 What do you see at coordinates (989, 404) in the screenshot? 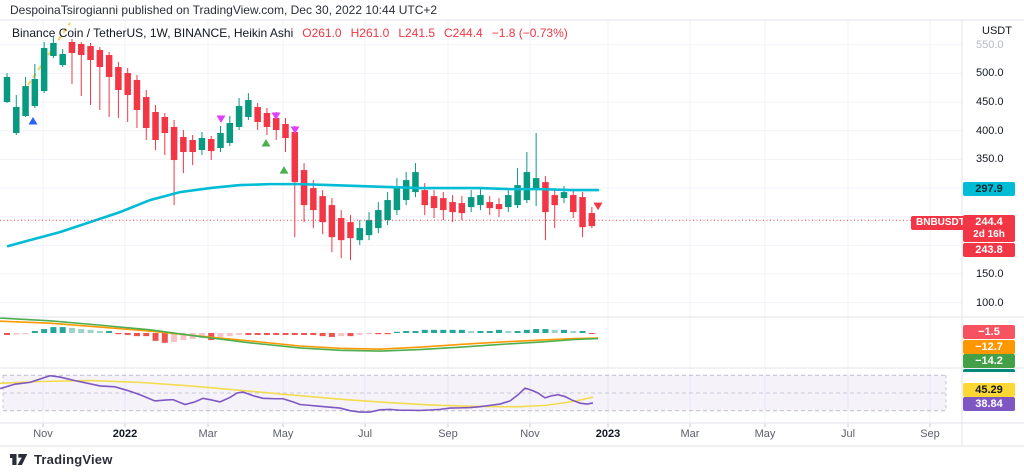
I see `rsi-value-badge: 38.84` at bounding box center [989, 404].